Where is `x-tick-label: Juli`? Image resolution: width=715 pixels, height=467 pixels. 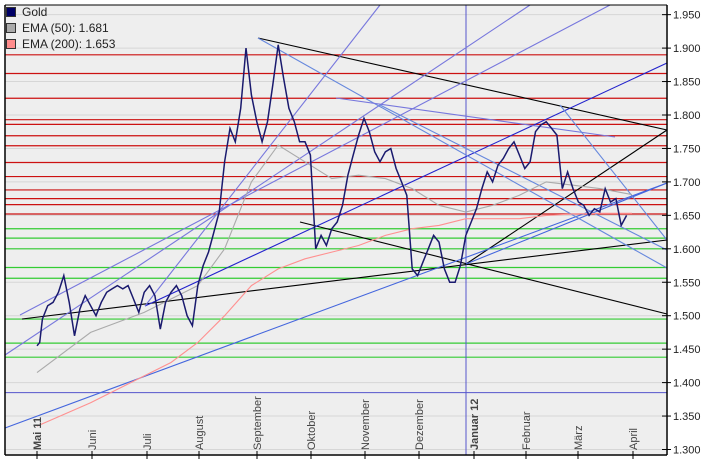
x-tick-label: Juli is located at coordinates (148, 441).